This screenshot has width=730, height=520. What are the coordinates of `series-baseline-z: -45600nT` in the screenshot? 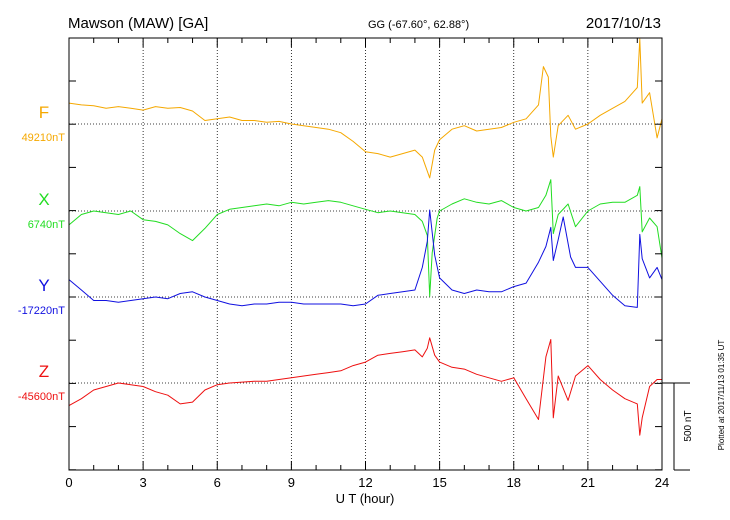 It's located at (41, 397).